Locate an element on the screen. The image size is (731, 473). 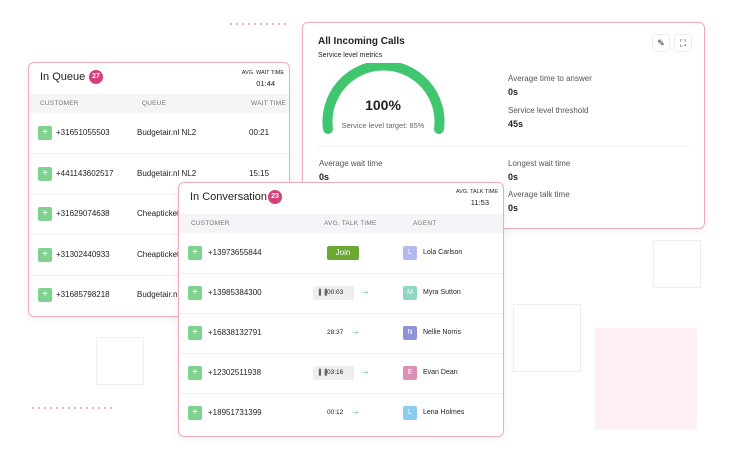
agent-name: Lena Holmes is located at coordinates (444, 412).